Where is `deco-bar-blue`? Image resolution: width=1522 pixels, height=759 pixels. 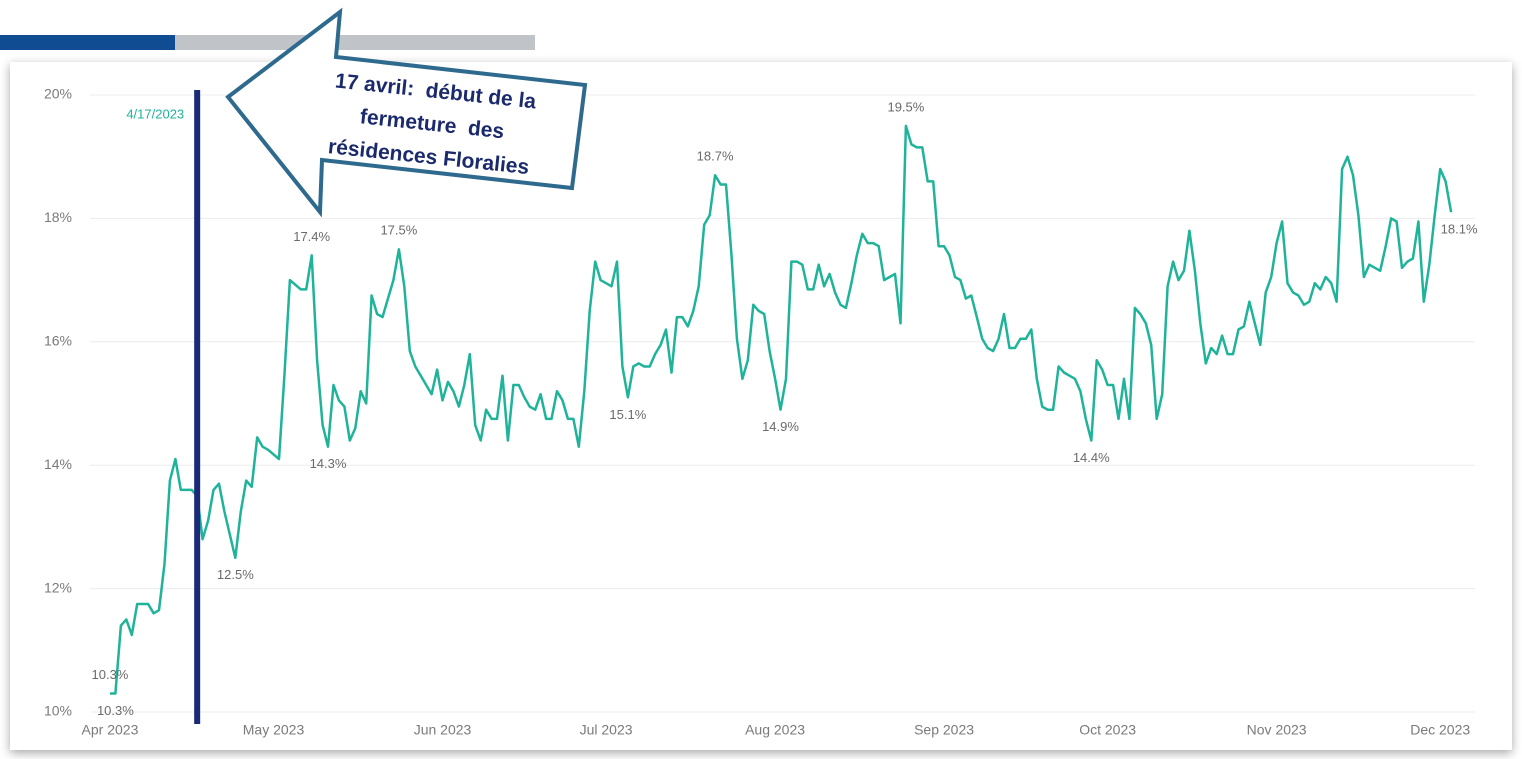
deco-bar-blue is located at coordinates (87, 42).